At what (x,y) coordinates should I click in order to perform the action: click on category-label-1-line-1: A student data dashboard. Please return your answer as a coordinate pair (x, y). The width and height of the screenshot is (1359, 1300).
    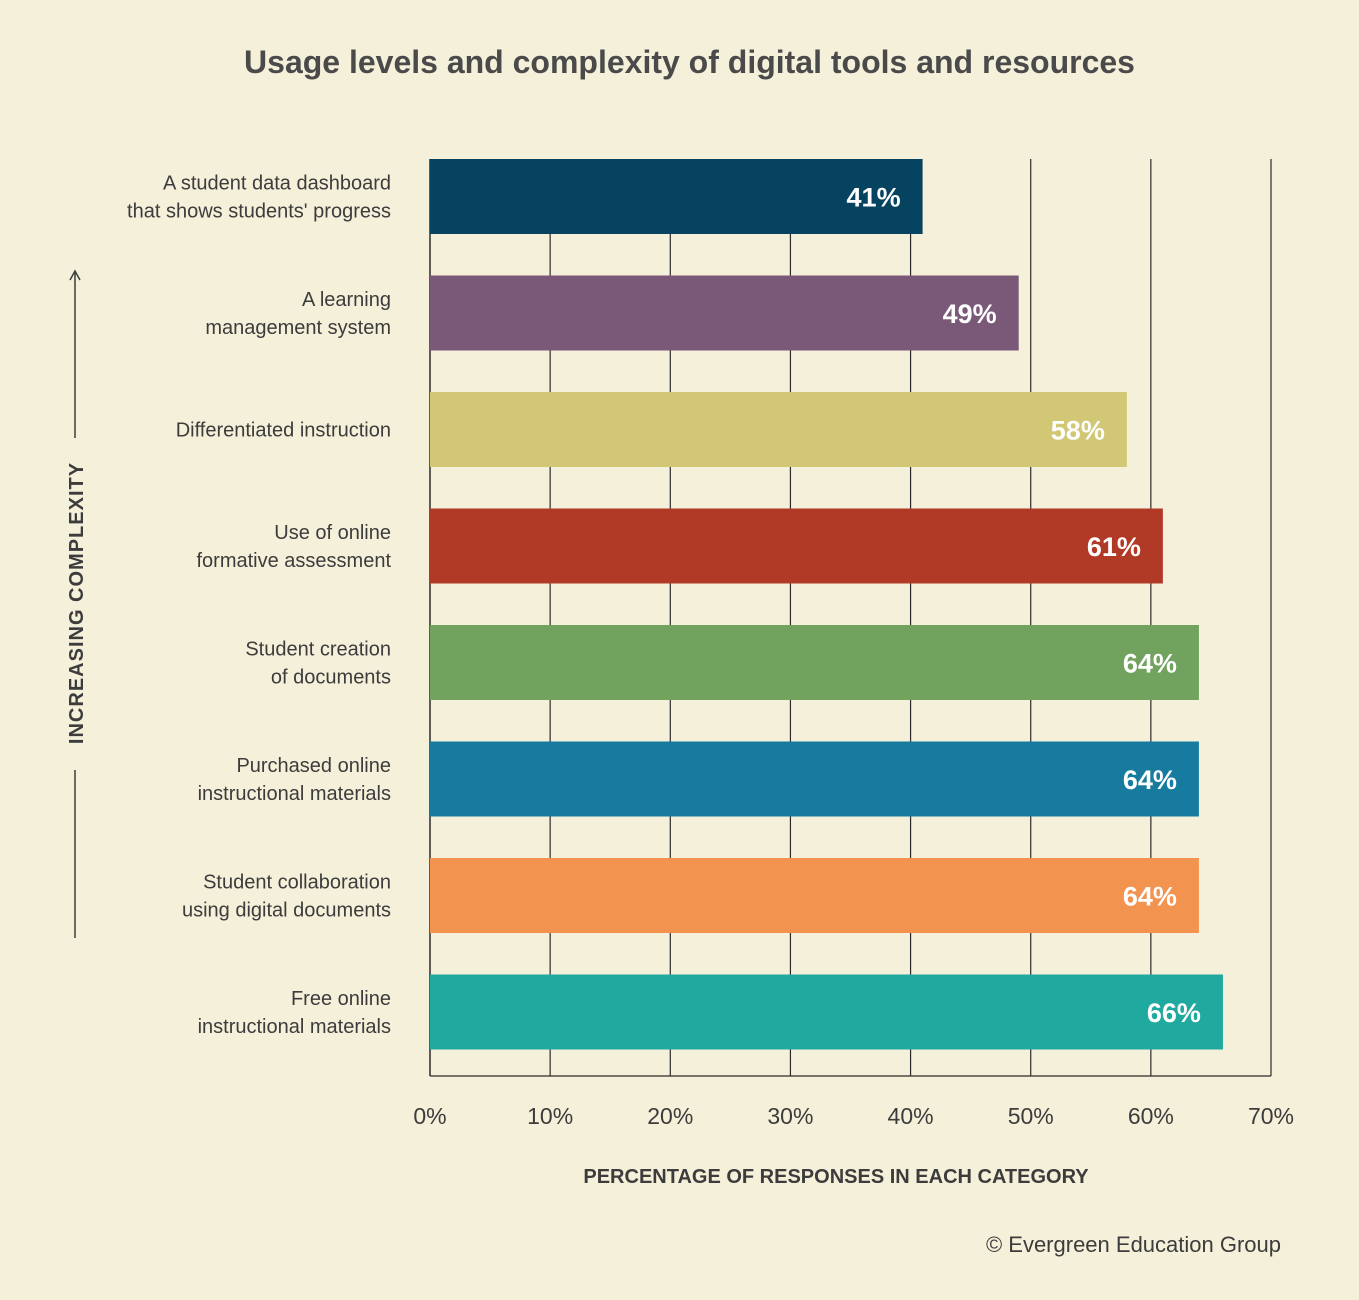
    Looking at the image, I should click on (277, 184).